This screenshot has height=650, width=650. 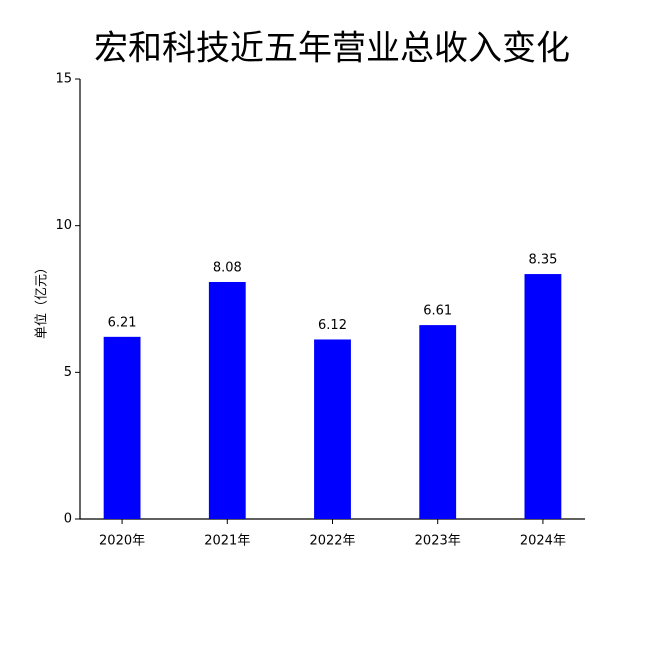 I want to click on x-tick-label: 2023年, so click(x=438, y=541).